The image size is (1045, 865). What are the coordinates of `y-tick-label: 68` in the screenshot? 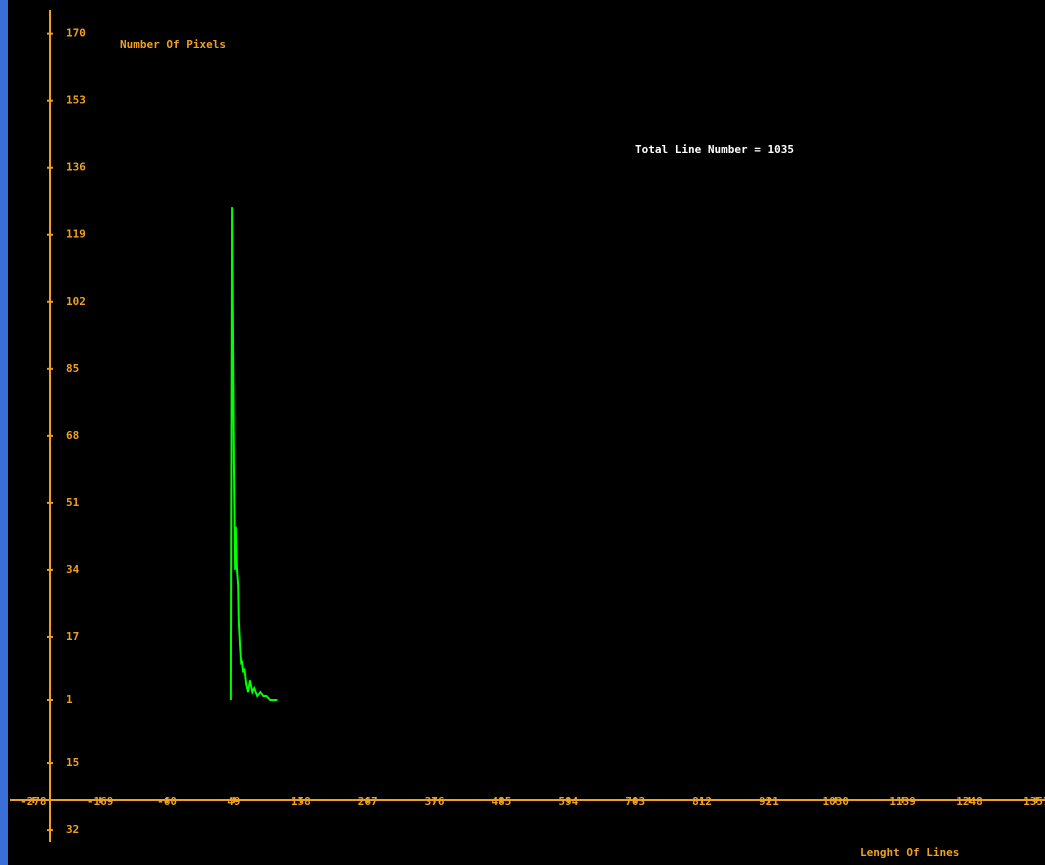 It's located at (72, 435).